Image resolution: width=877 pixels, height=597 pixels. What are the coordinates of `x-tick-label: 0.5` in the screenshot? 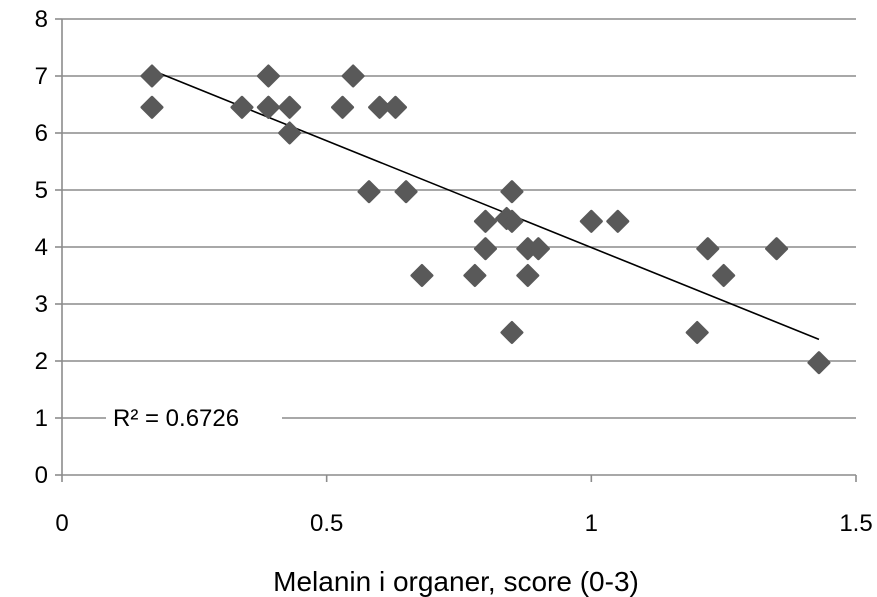 It's located at (326, 523).